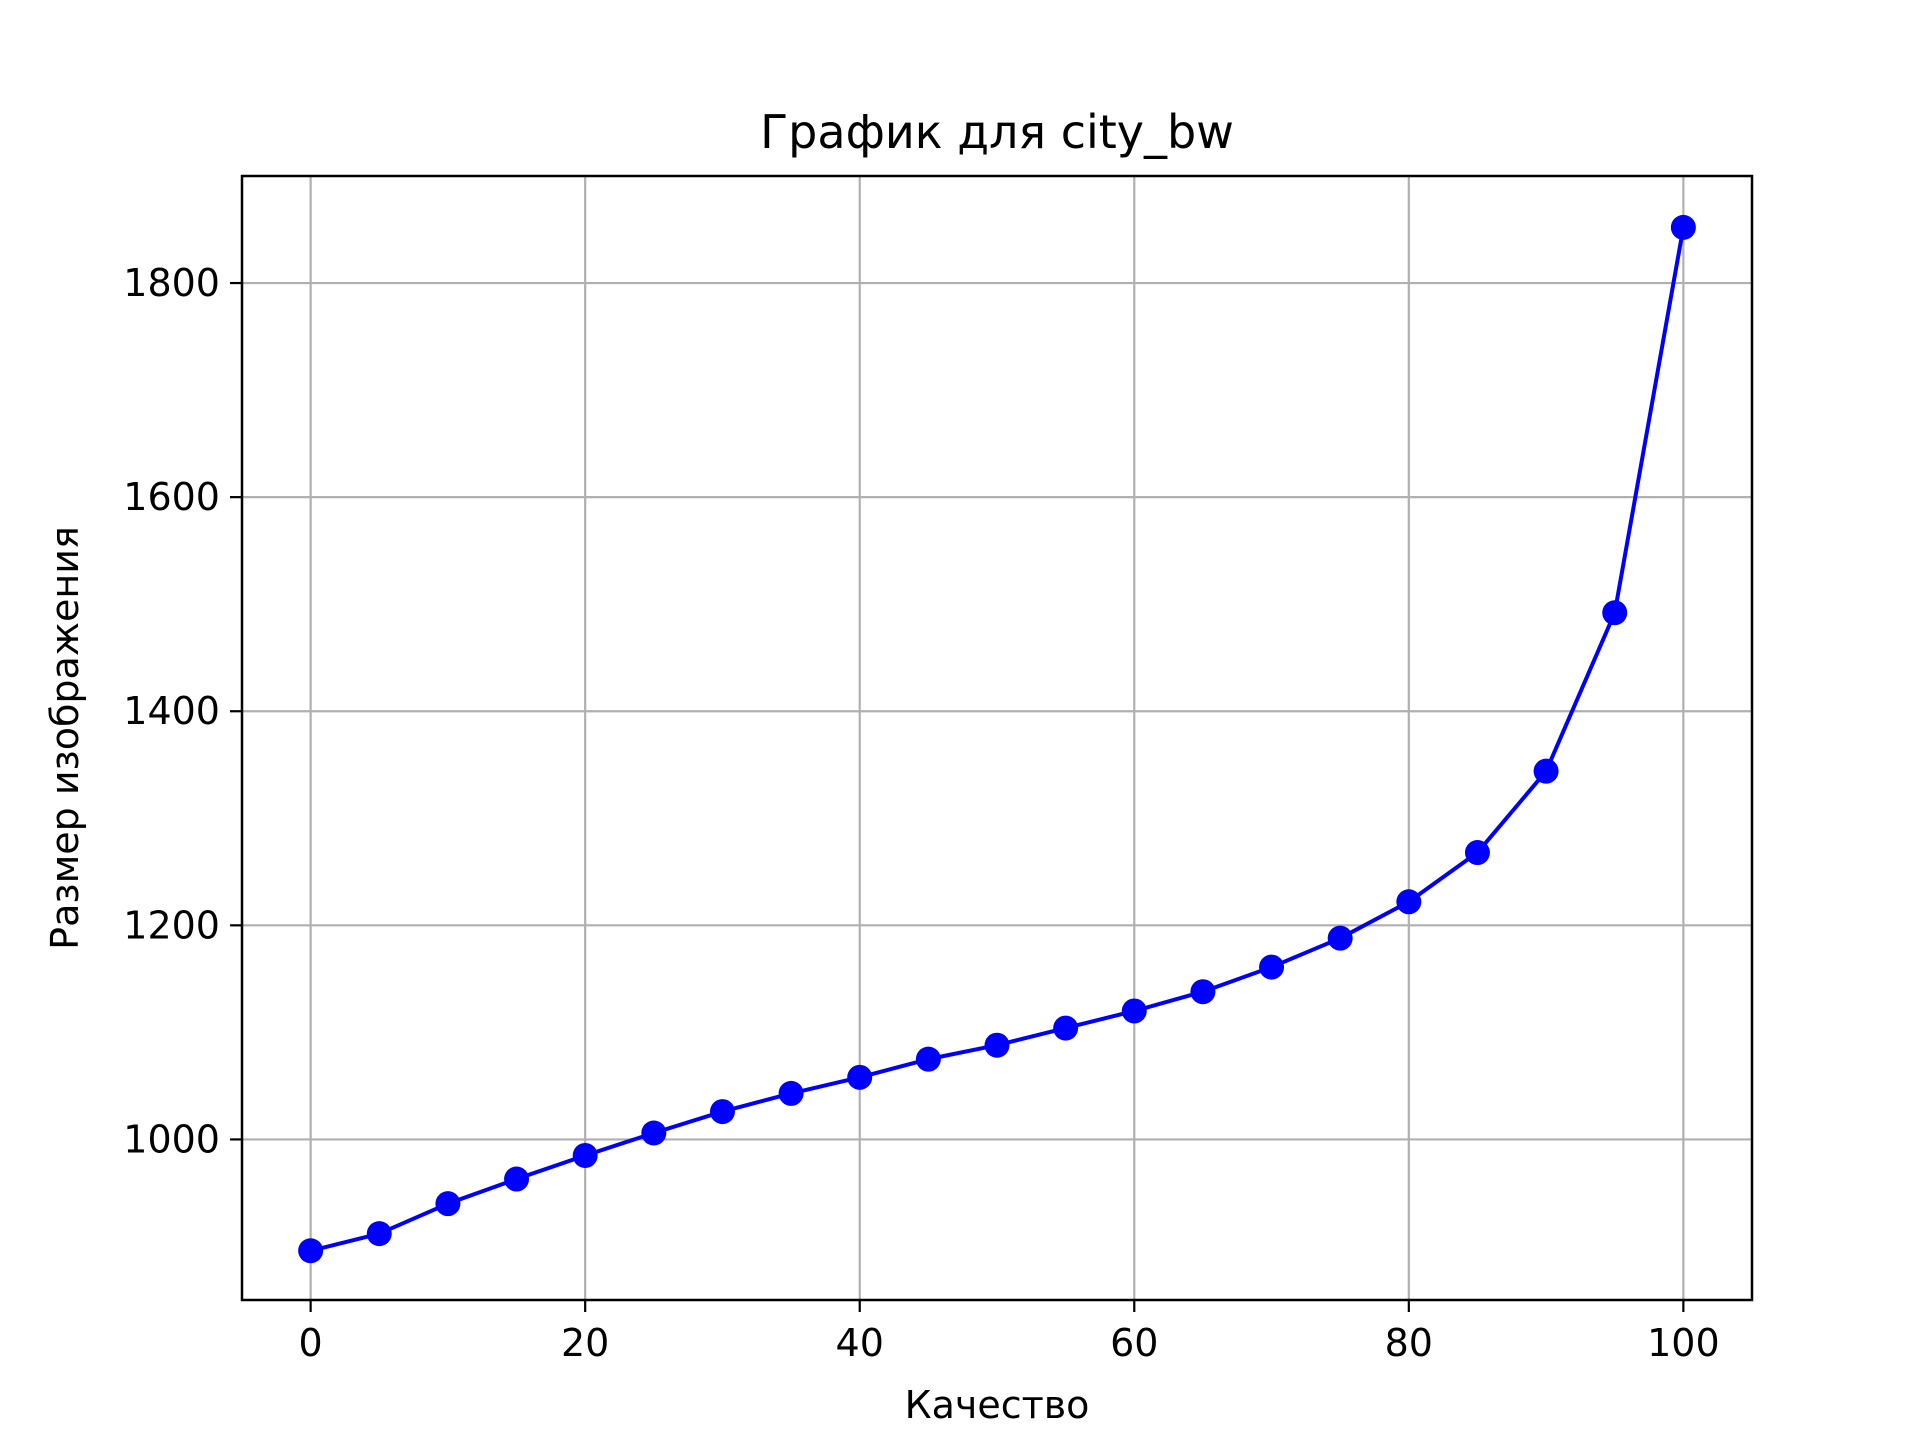 This screenshot has width=1920, height=1440. What do you see at coordinates (171, 497) in the screenshot?
I see `y-tick-label: 1600` at bounding box center [171, 497].